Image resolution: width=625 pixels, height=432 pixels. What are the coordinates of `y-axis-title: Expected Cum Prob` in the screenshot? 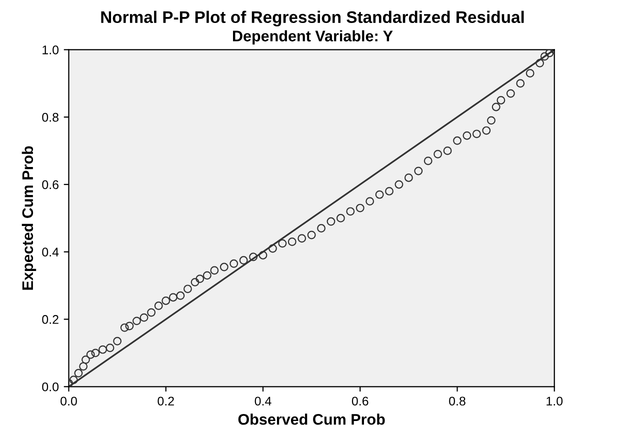 It's located at (29, 218).